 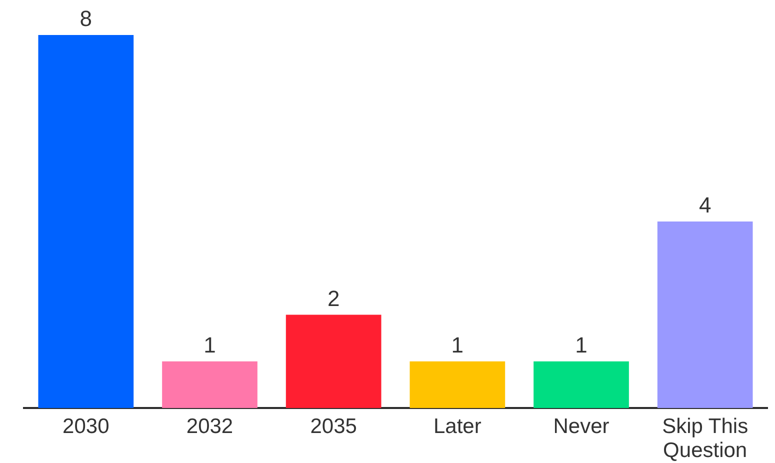 I want to click on data-label: 4, so click(x=705, y=205).